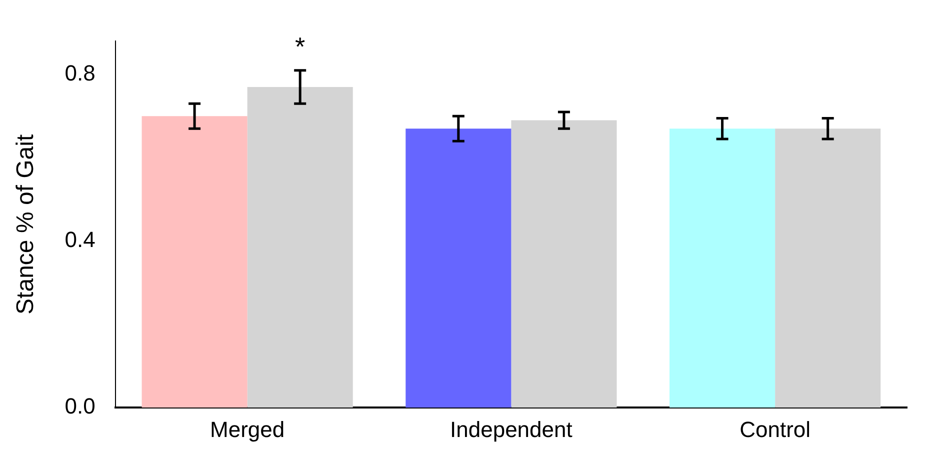  Describe the element at coordinates (80, 406) in the screenshot. I see `y-tick-label: 0.0` at that location.